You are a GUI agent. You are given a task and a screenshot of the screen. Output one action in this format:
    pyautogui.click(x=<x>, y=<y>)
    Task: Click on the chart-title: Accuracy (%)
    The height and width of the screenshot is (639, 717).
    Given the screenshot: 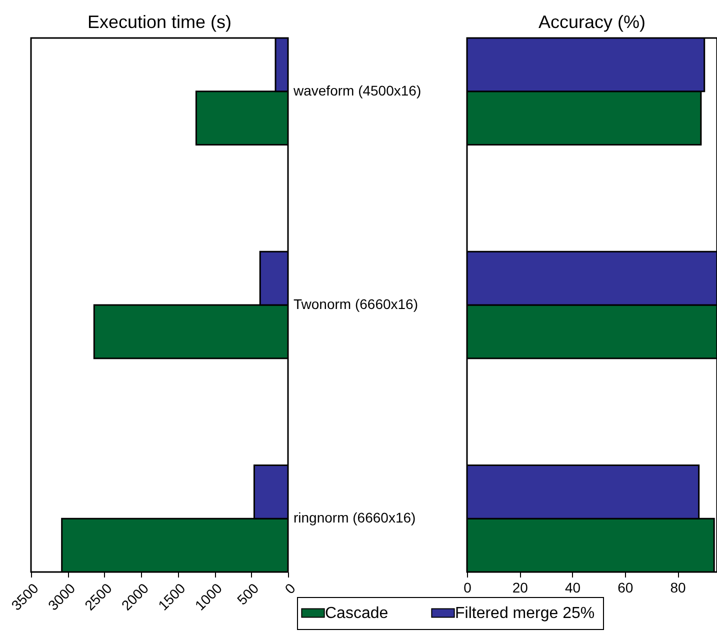 What is the action you would take?
    pyautogui.click(x=592, y=22)
    